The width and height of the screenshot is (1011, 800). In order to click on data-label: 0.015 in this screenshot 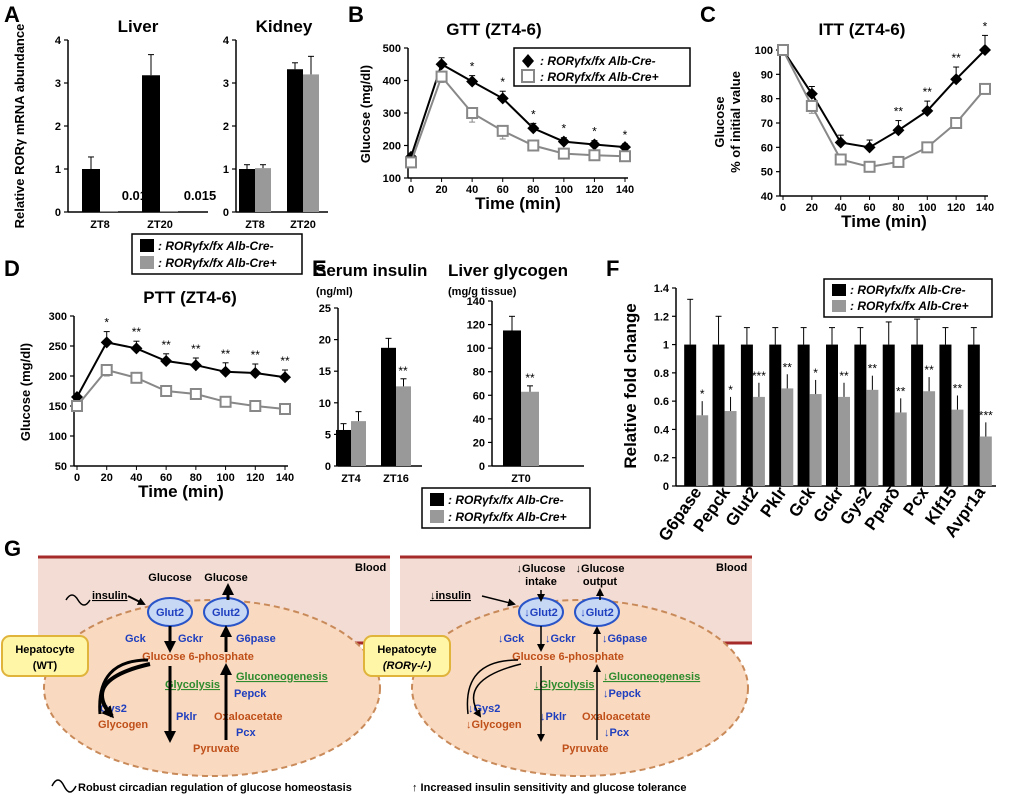, I will do `click(200, 195)`.